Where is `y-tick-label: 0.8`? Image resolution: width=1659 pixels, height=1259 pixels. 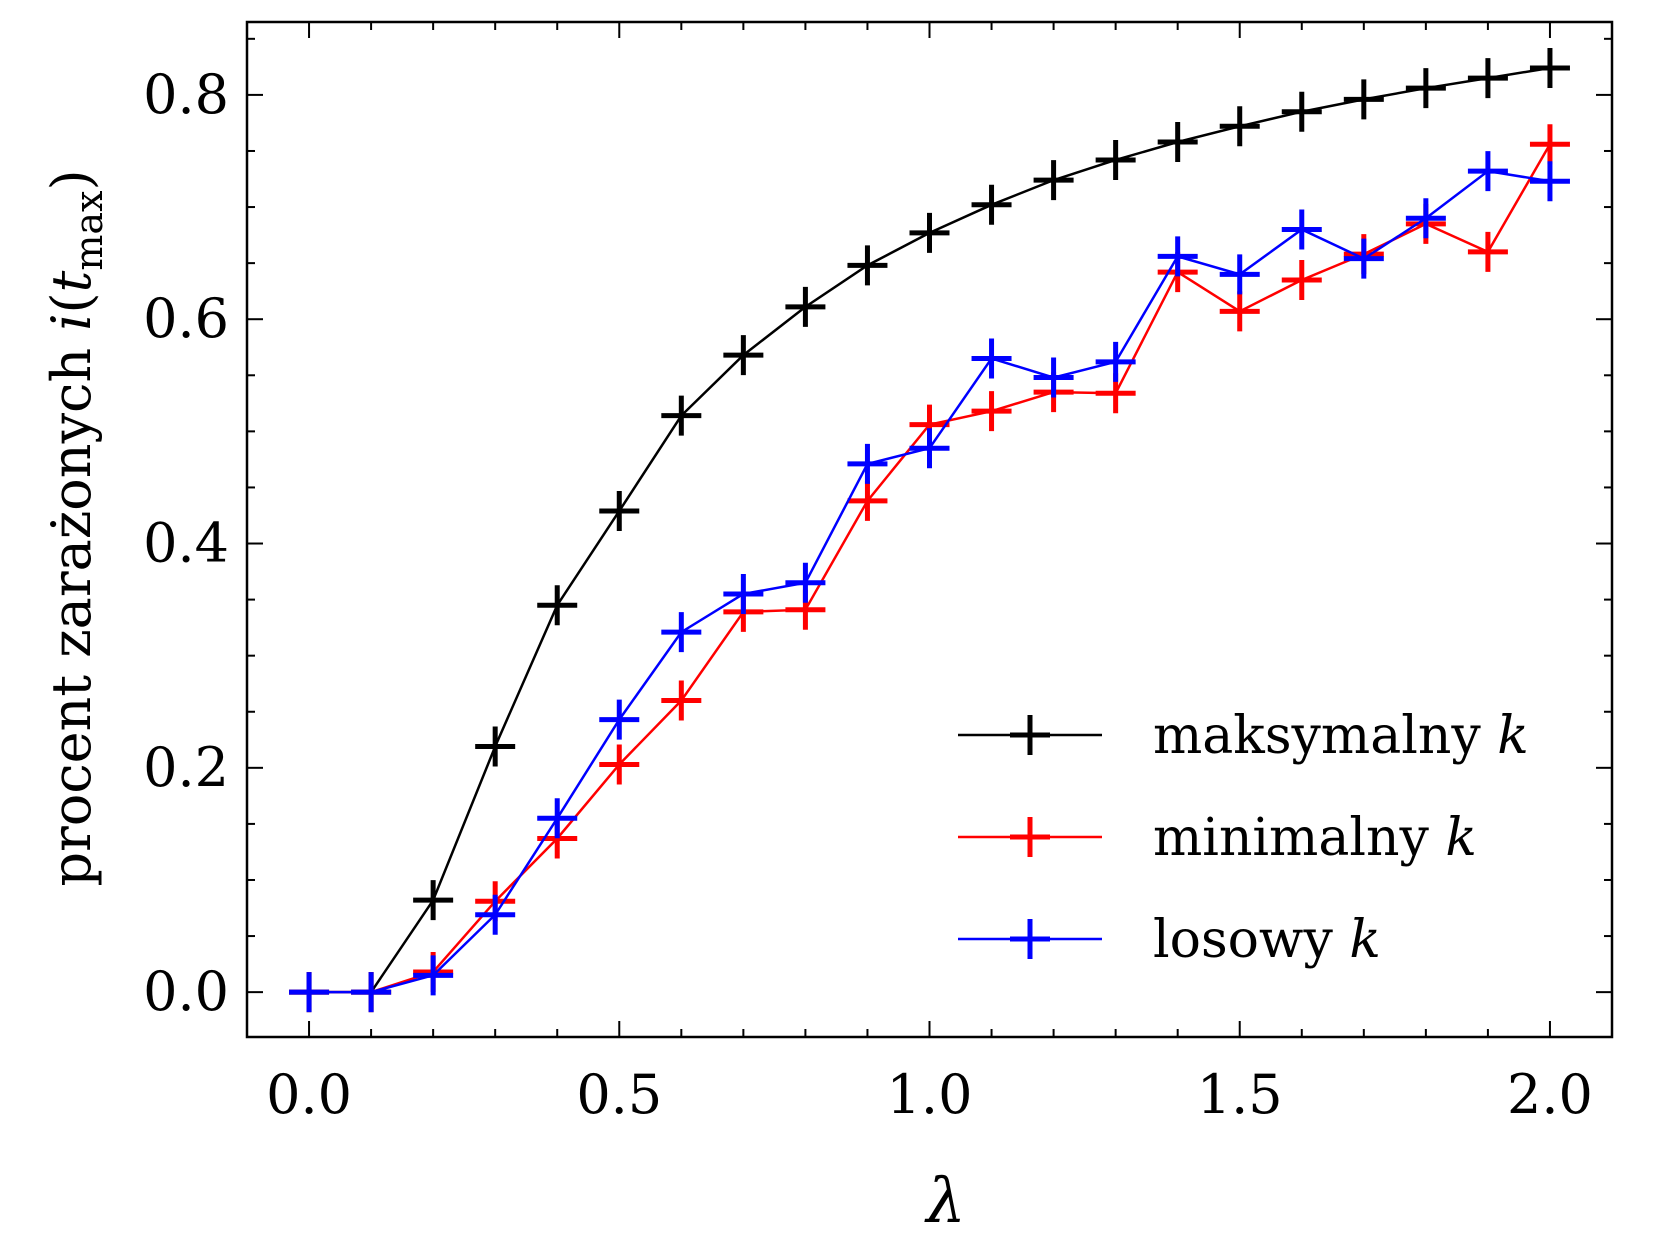 y-tick-label: 0.8 is located at coordinates (186, 94).